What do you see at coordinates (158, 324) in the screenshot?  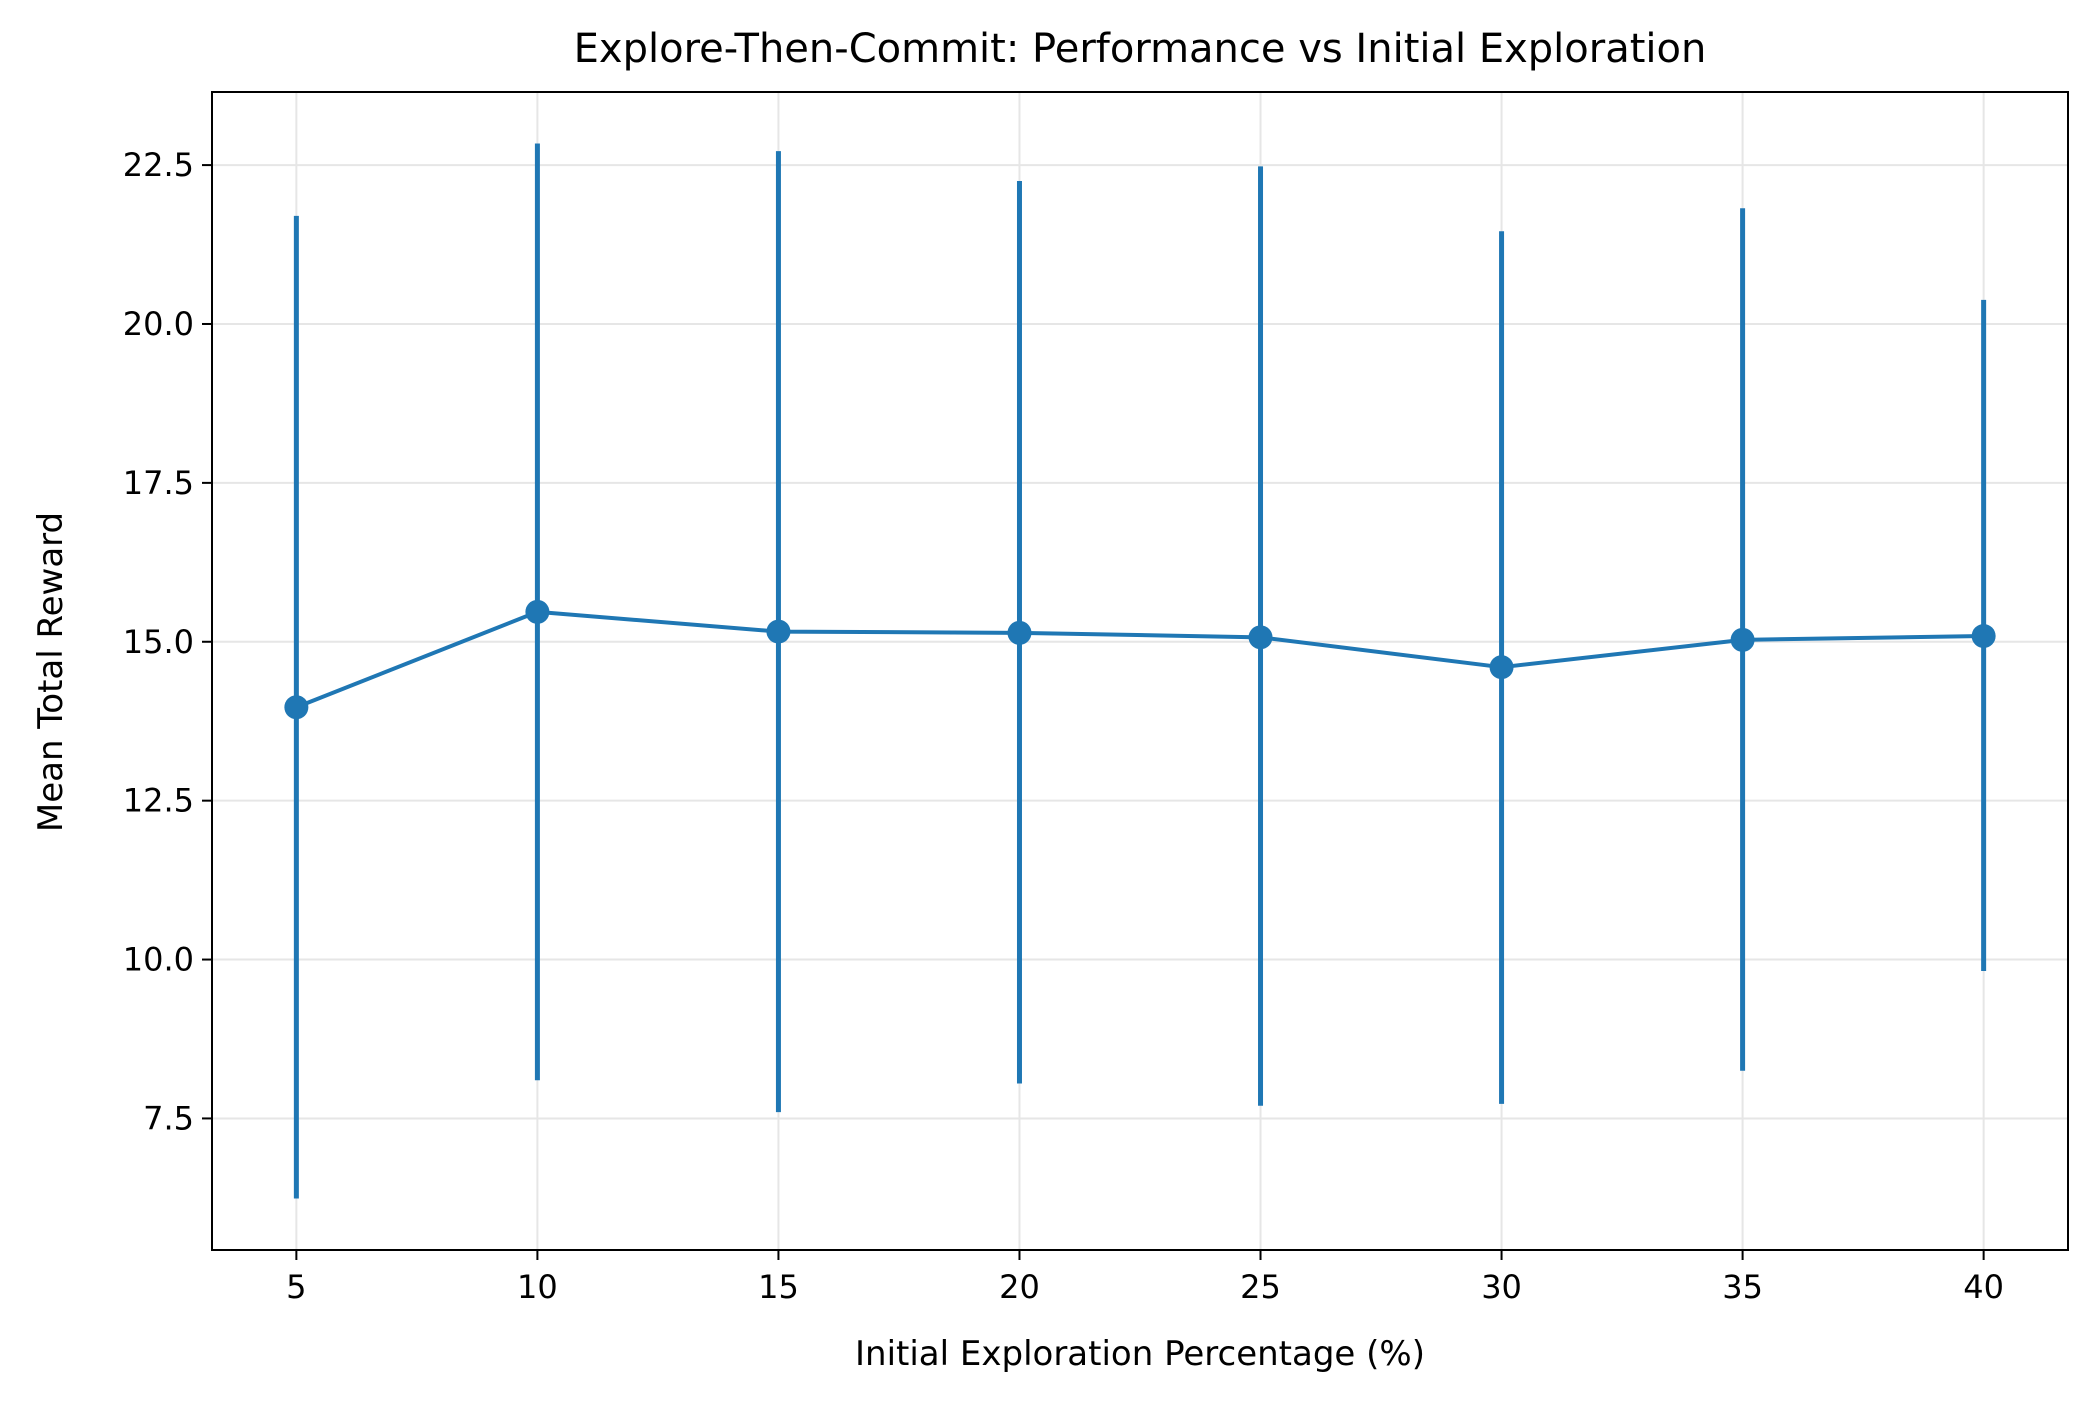 I see `y-tick-label: 20.0` at bounding box center [158, 324].